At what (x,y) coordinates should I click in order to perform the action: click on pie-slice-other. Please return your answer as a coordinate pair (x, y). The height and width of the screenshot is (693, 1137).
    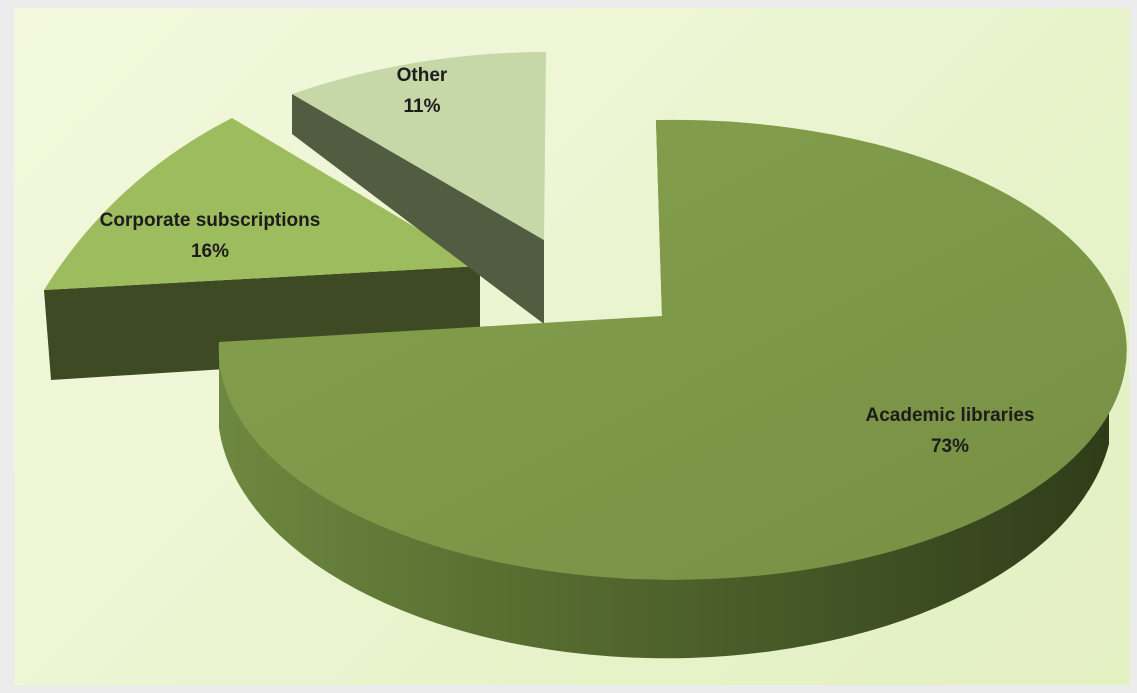
    Looking at the image, I should click on (419, 188).